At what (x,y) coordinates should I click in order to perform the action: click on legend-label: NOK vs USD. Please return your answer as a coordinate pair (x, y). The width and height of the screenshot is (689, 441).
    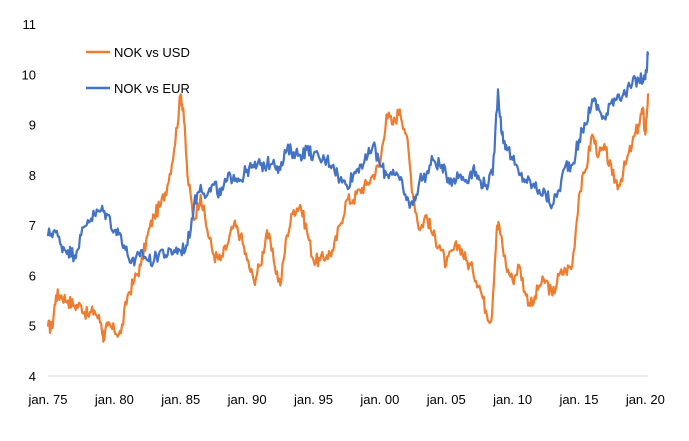
    Looking at the image, I should click on (152, 52).